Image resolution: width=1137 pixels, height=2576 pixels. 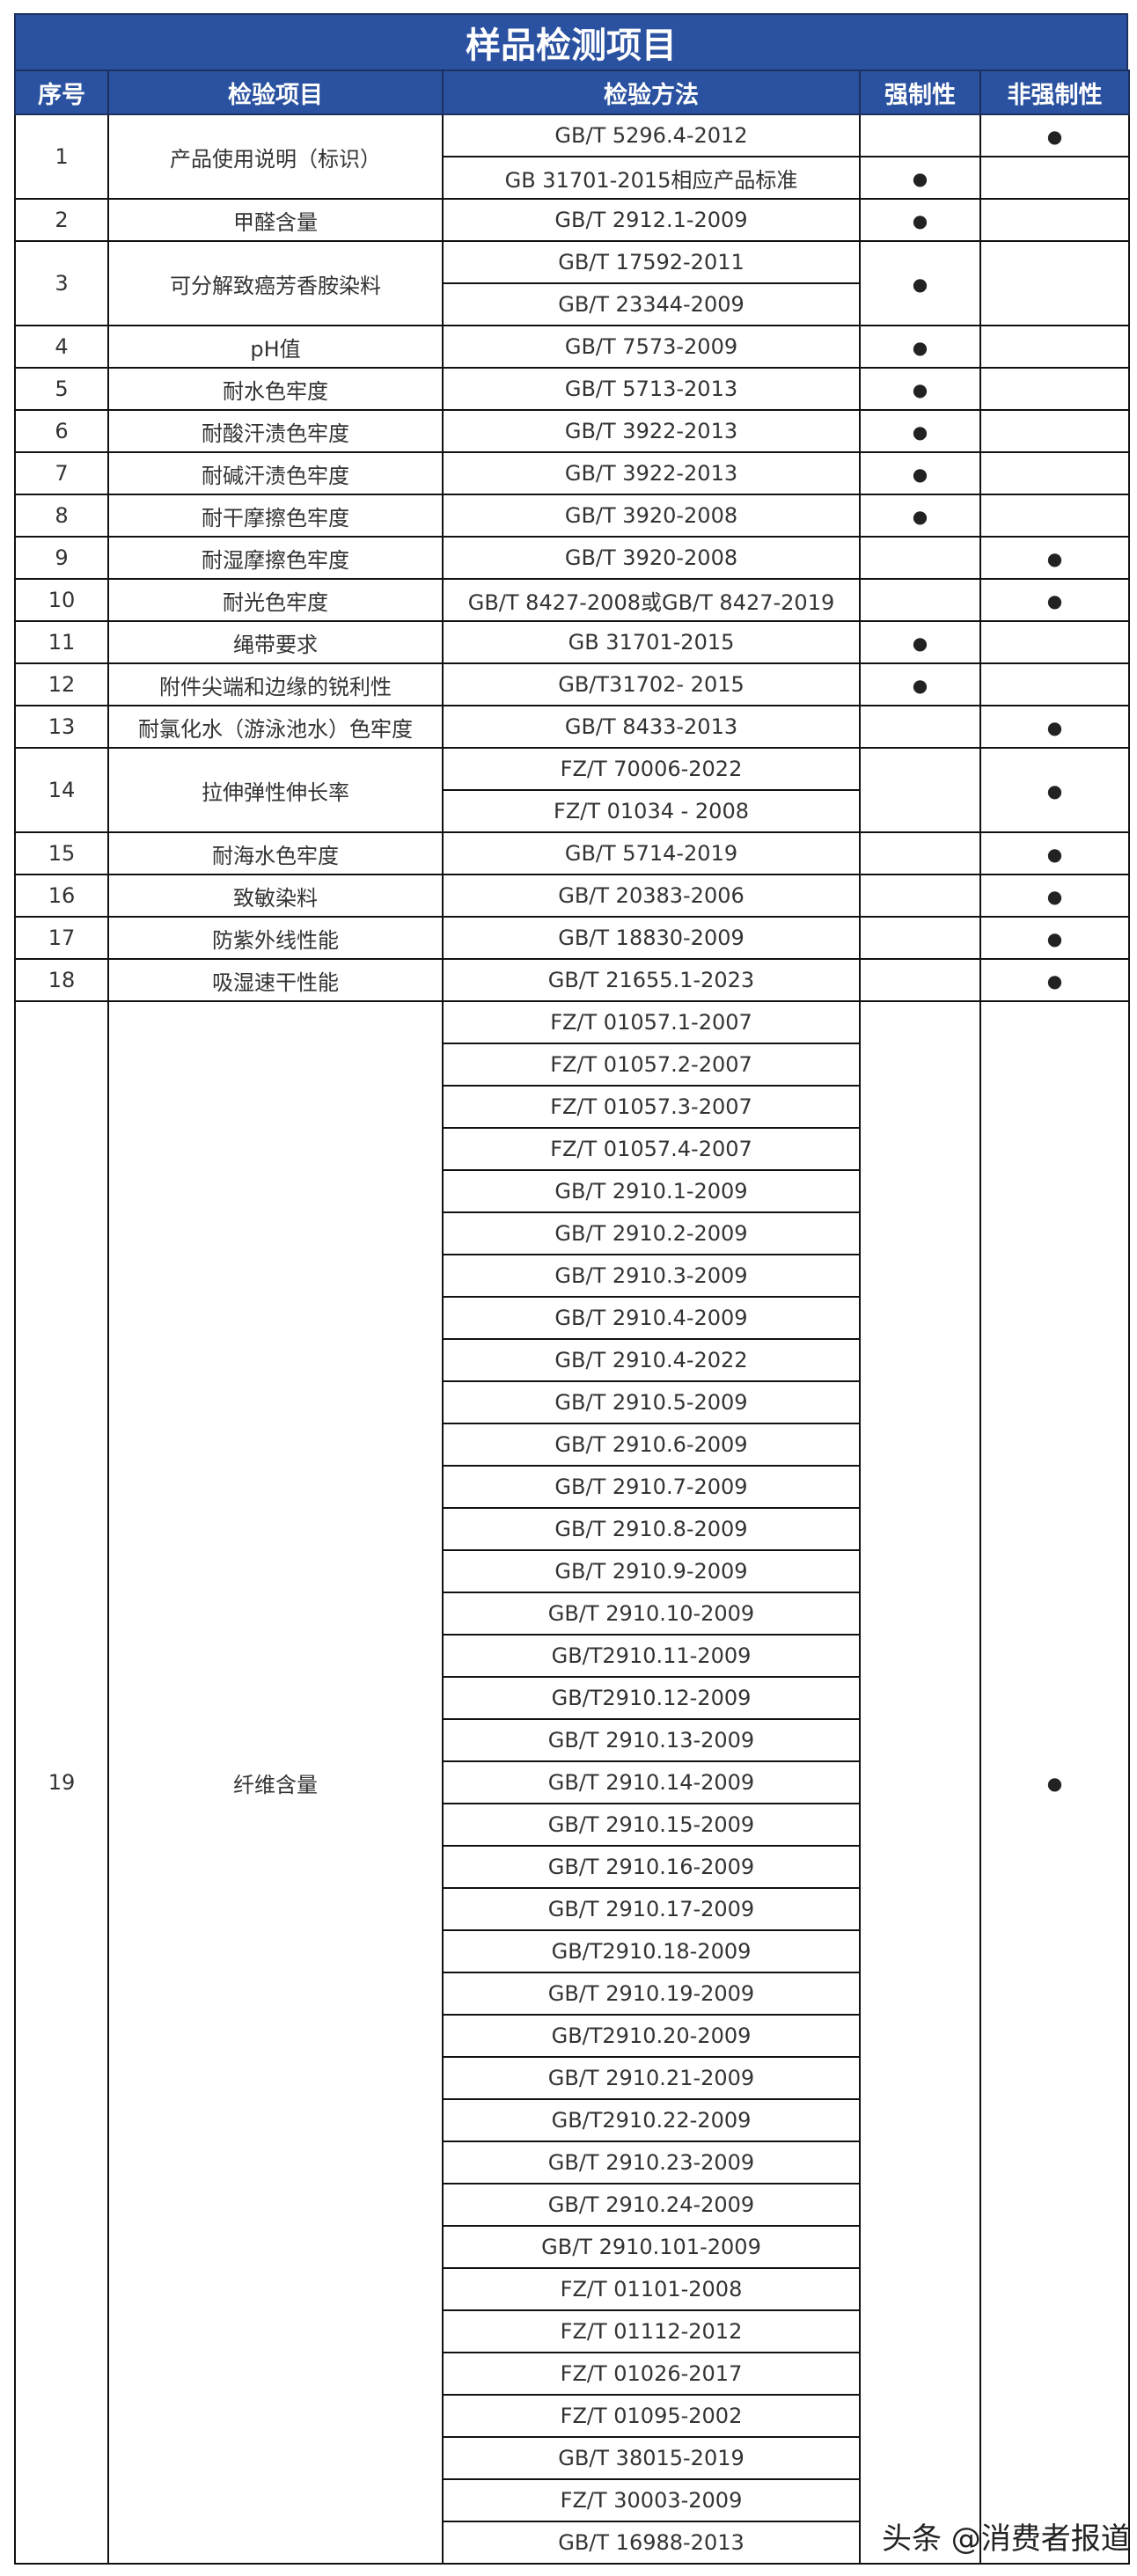 I want to click on table-row: 6 耐酸汗渍色牢度 GB/T 3922-2013 ●, so click(x=572, y=431).